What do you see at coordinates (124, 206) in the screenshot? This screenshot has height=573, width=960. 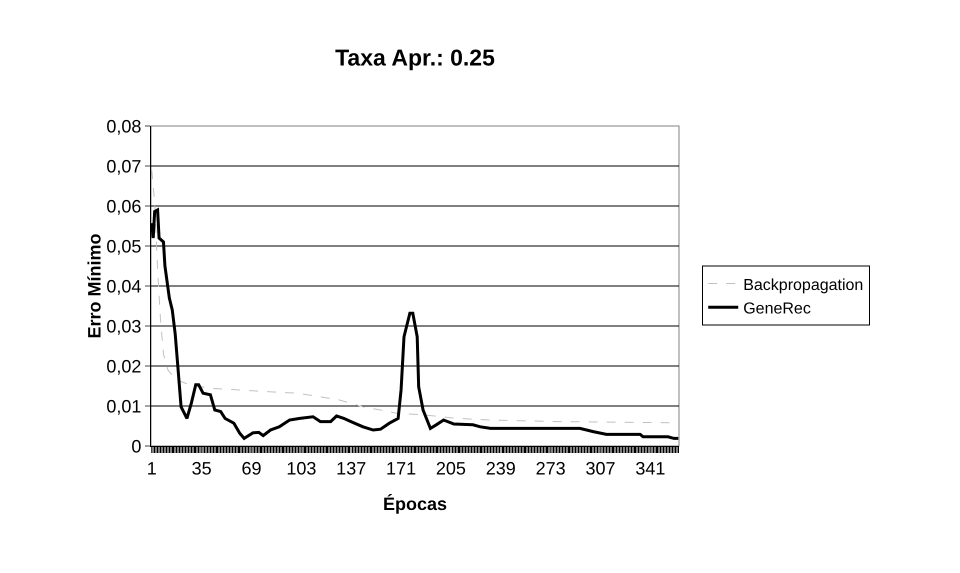 I see `y-tick-label: 0,06` at bounding box center [124, 206].